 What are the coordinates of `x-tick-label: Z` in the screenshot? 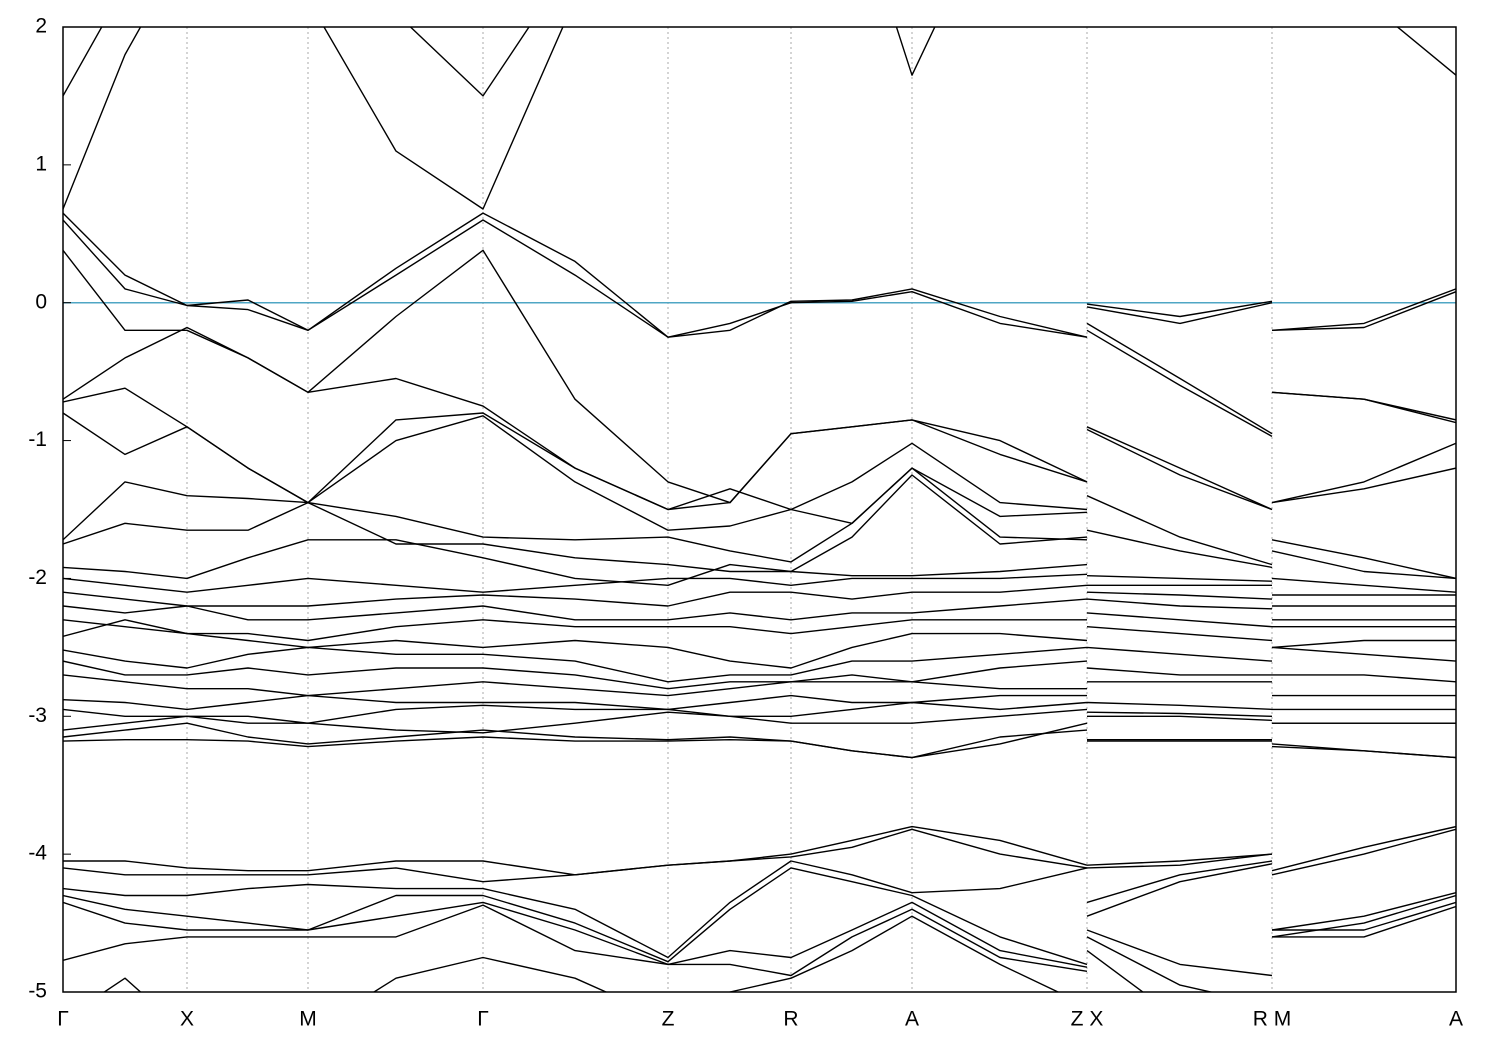 It's located at (668, 1019).